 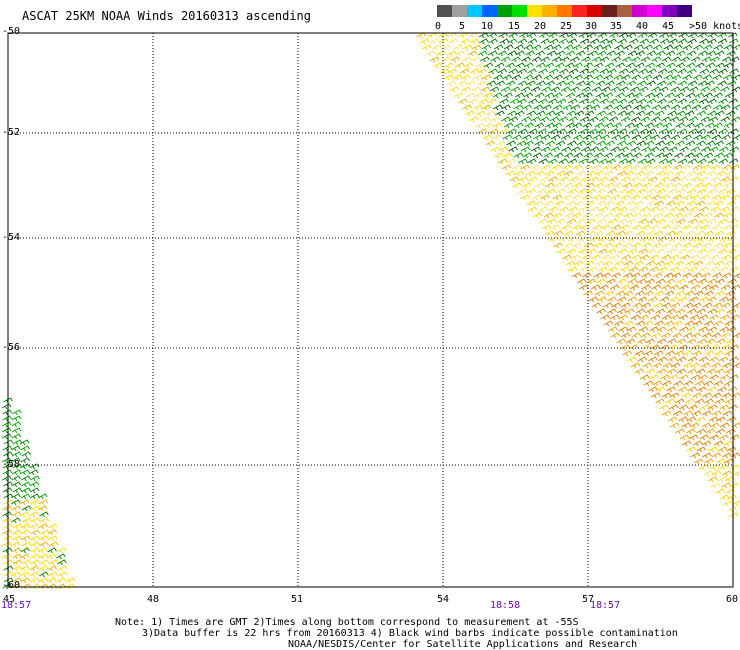 I want to click on lon-label: 54, so click(x=443, y=599).